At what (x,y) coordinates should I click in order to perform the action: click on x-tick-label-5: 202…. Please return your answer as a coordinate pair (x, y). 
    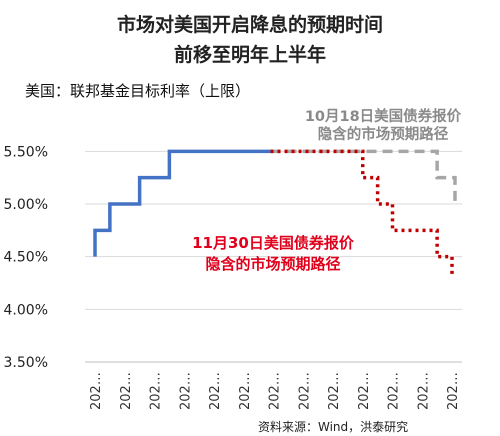
    Looking at the image, I should click on (245, 391).